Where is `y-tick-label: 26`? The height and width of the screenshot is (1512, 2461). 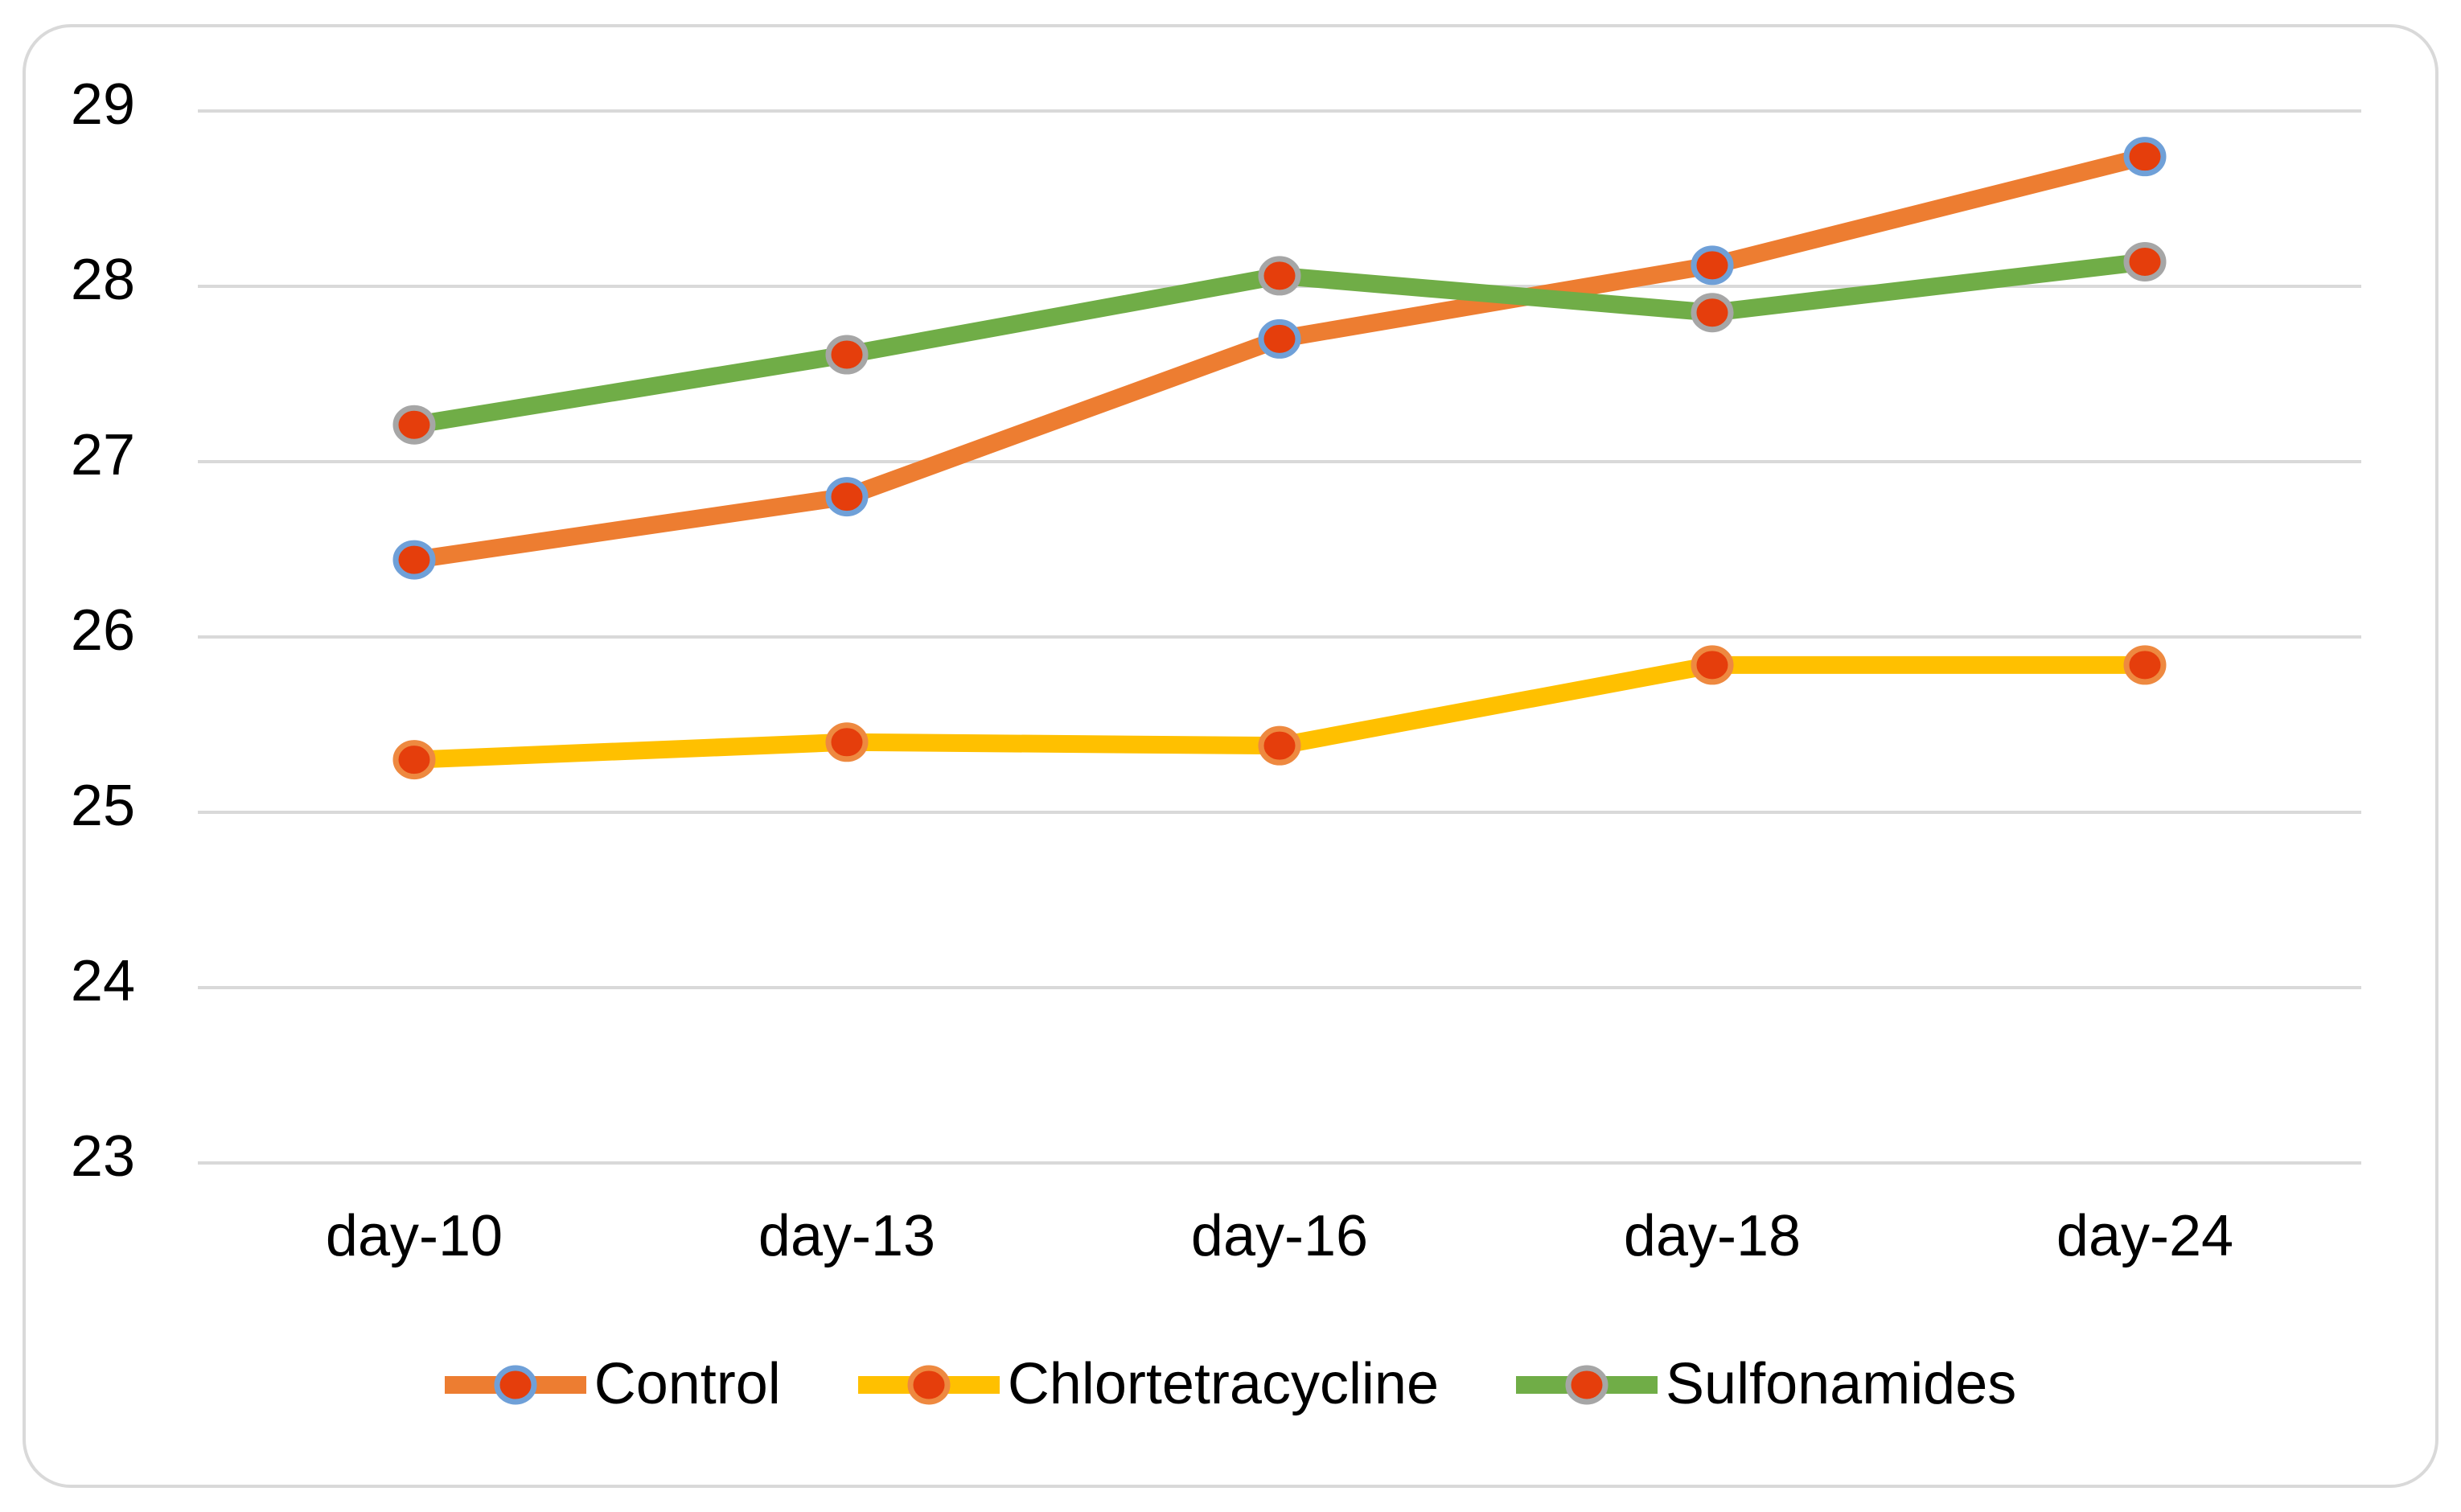 y-tick-label: 26 is located at coordinates (103, 631).